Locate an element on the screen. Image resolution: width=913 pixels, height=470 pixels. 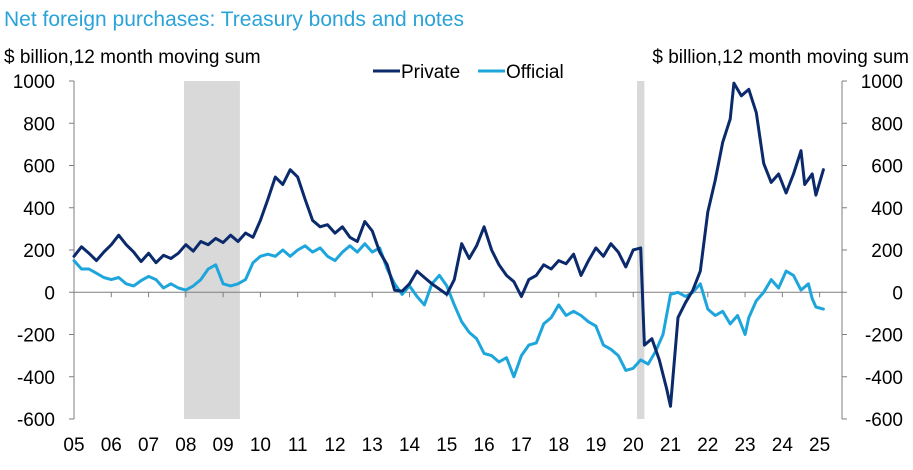
left-y-tick-label: 600 is located at coordinates (39, 167).